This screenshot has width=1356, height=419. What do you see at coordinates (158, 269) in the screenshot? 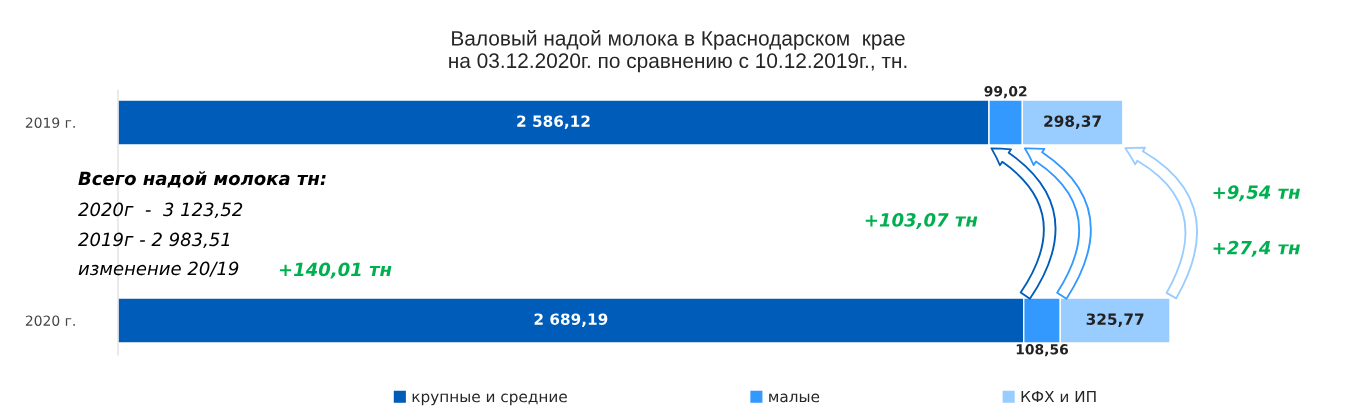
I see `annotation: изменение 20/19` at bounding box center [158, 269].